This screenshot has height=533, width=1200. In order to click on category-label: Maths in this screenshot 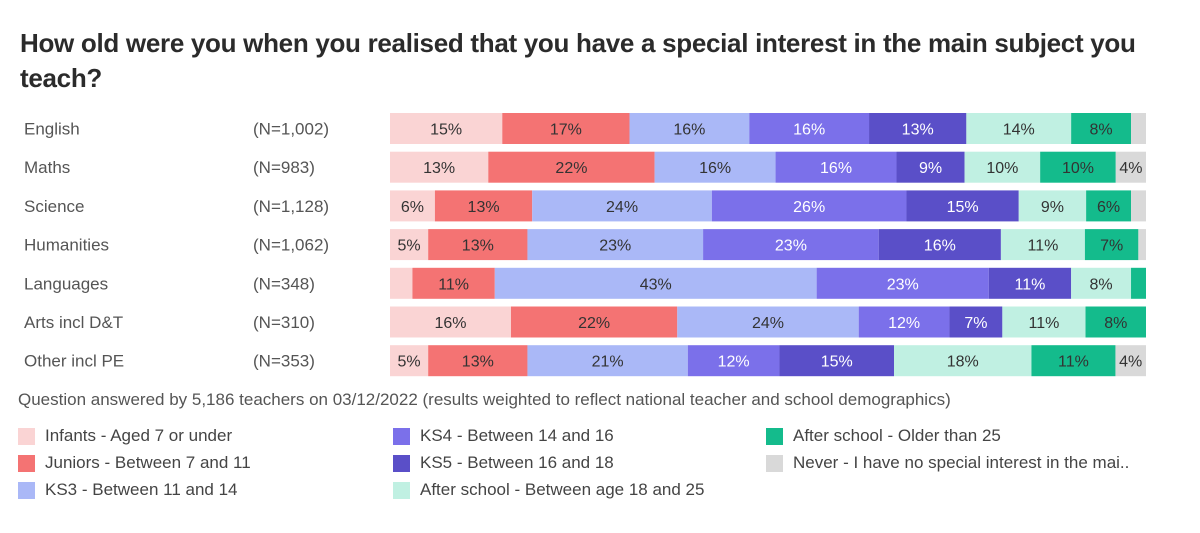, I will do `click(47, 167)`.